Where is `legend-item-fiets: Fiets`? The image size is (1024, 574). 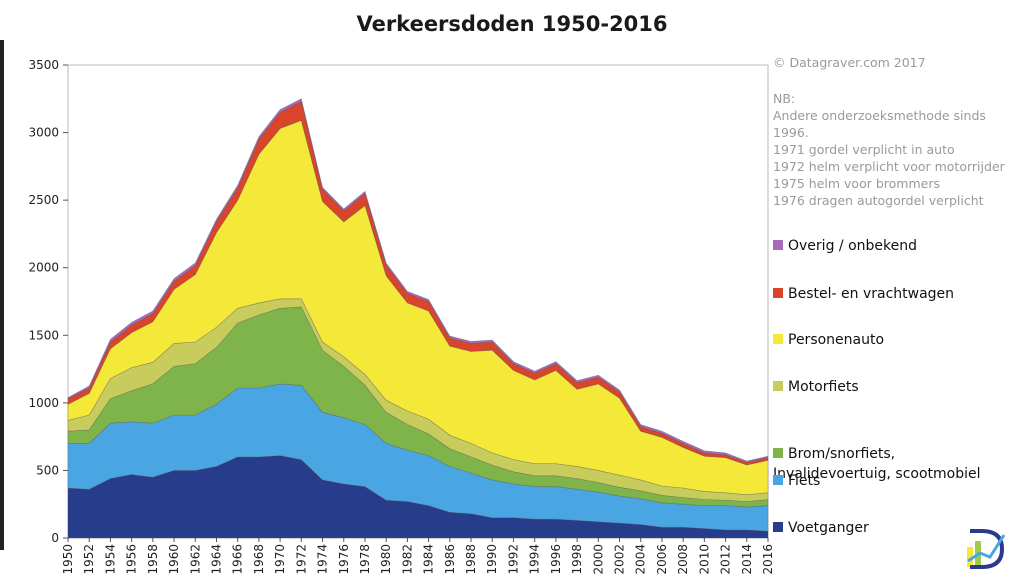
legend-item-fiets: Fiets is located at coordinates (796, 481).